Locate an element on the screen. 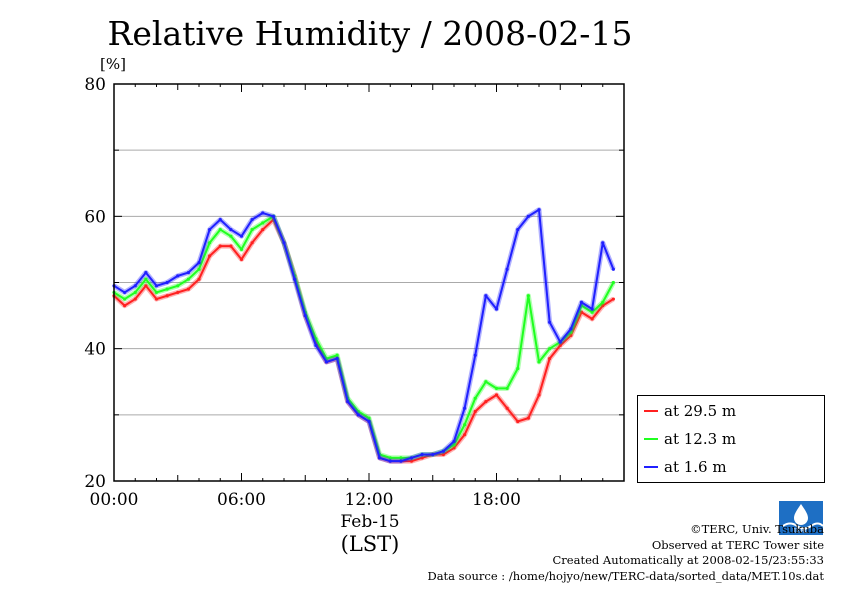 Image resolution: width=842 pixels, height=595 pixels. x-tick-label: 00:00 is located at coordinates (114, 500).